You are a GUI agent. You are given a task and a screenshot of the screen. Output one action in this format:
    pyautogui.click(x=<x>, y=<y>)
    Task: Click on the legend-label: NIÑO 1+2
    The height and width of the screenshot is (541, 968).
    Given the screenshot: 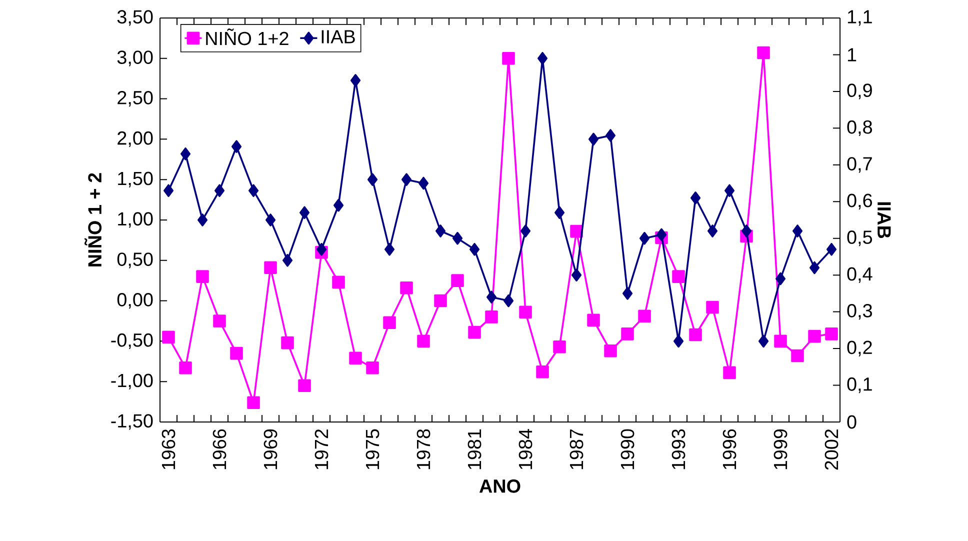 What is the action you would take?
    pyautogui.click(x=247, y=37)
    